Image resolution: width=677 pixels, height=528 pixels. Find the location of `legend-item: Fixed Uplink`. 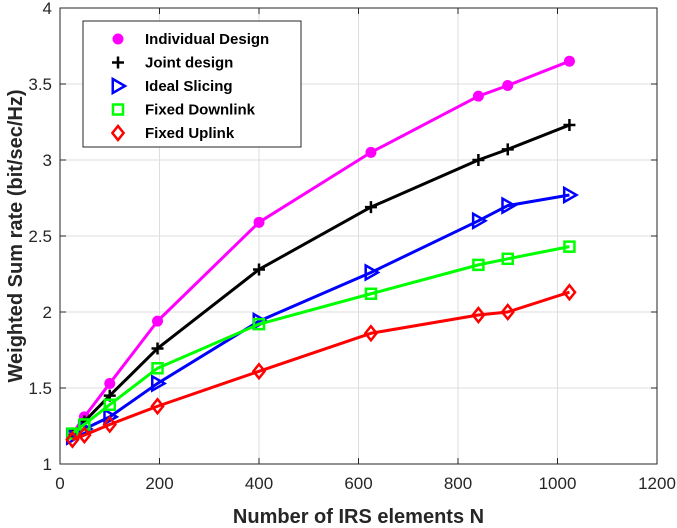

legend-item: Fixed Uplink is located at coordinates (172, 133).